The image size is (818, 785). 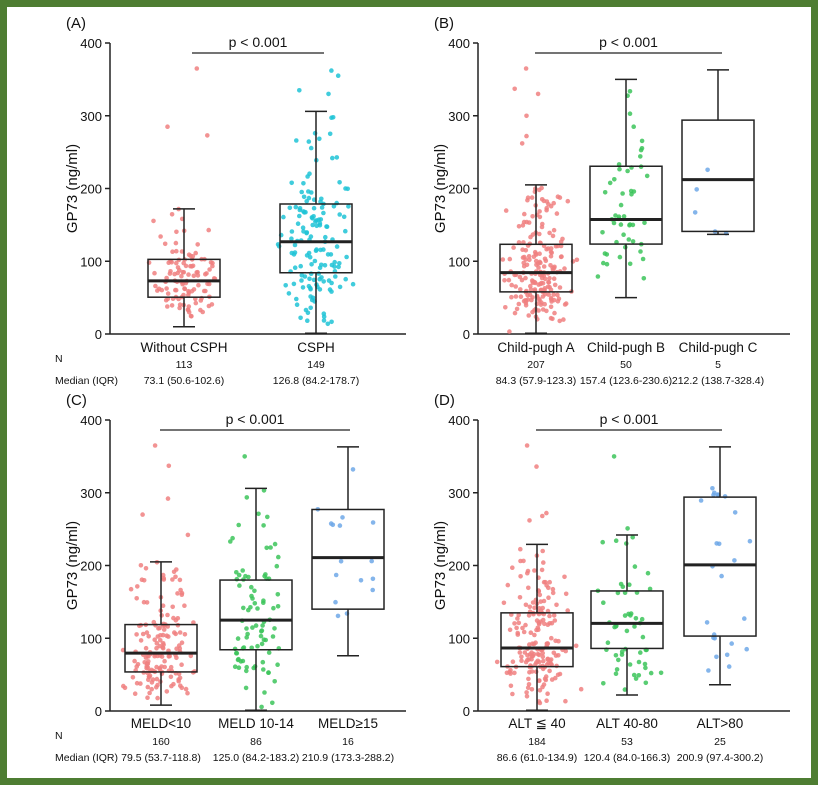 I want to click on median-iqr-value: 210.9 (173.3-288.2), so click(x=348, y=758).